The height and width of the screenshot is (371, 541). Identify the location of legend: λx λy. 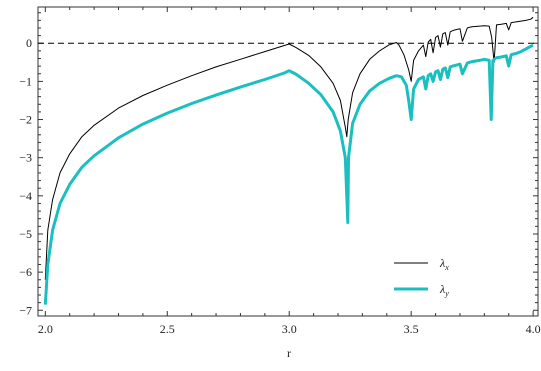
(421, 277).